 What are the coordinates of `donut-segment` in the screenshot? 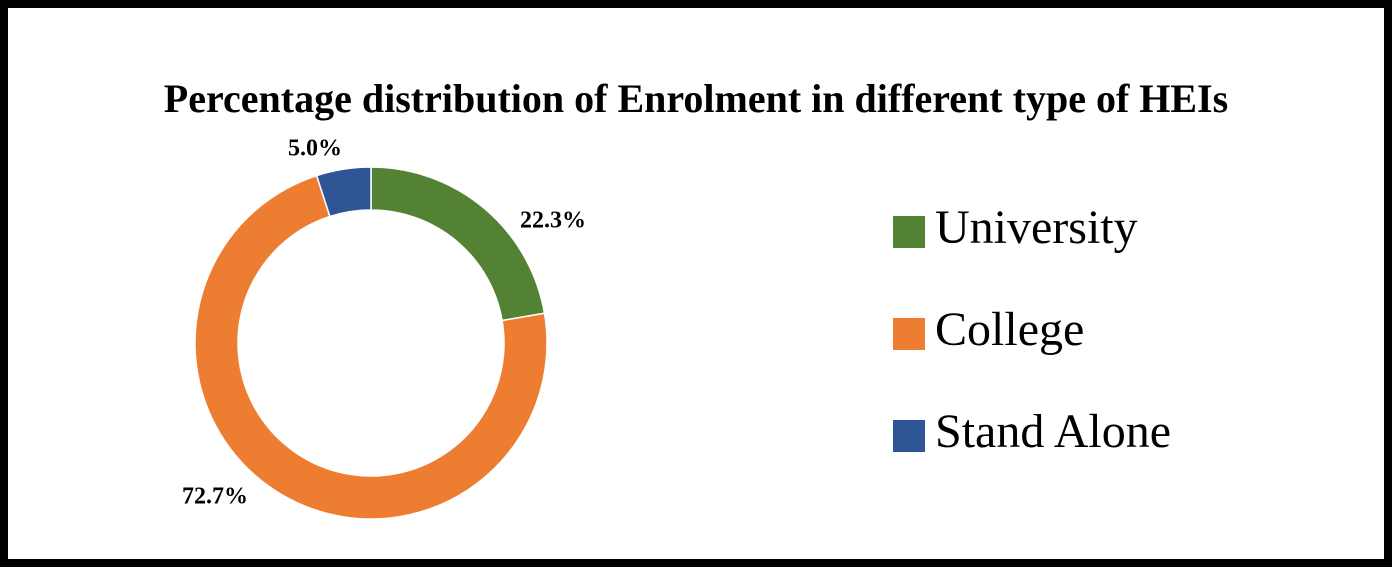 It's located at (343, 192).